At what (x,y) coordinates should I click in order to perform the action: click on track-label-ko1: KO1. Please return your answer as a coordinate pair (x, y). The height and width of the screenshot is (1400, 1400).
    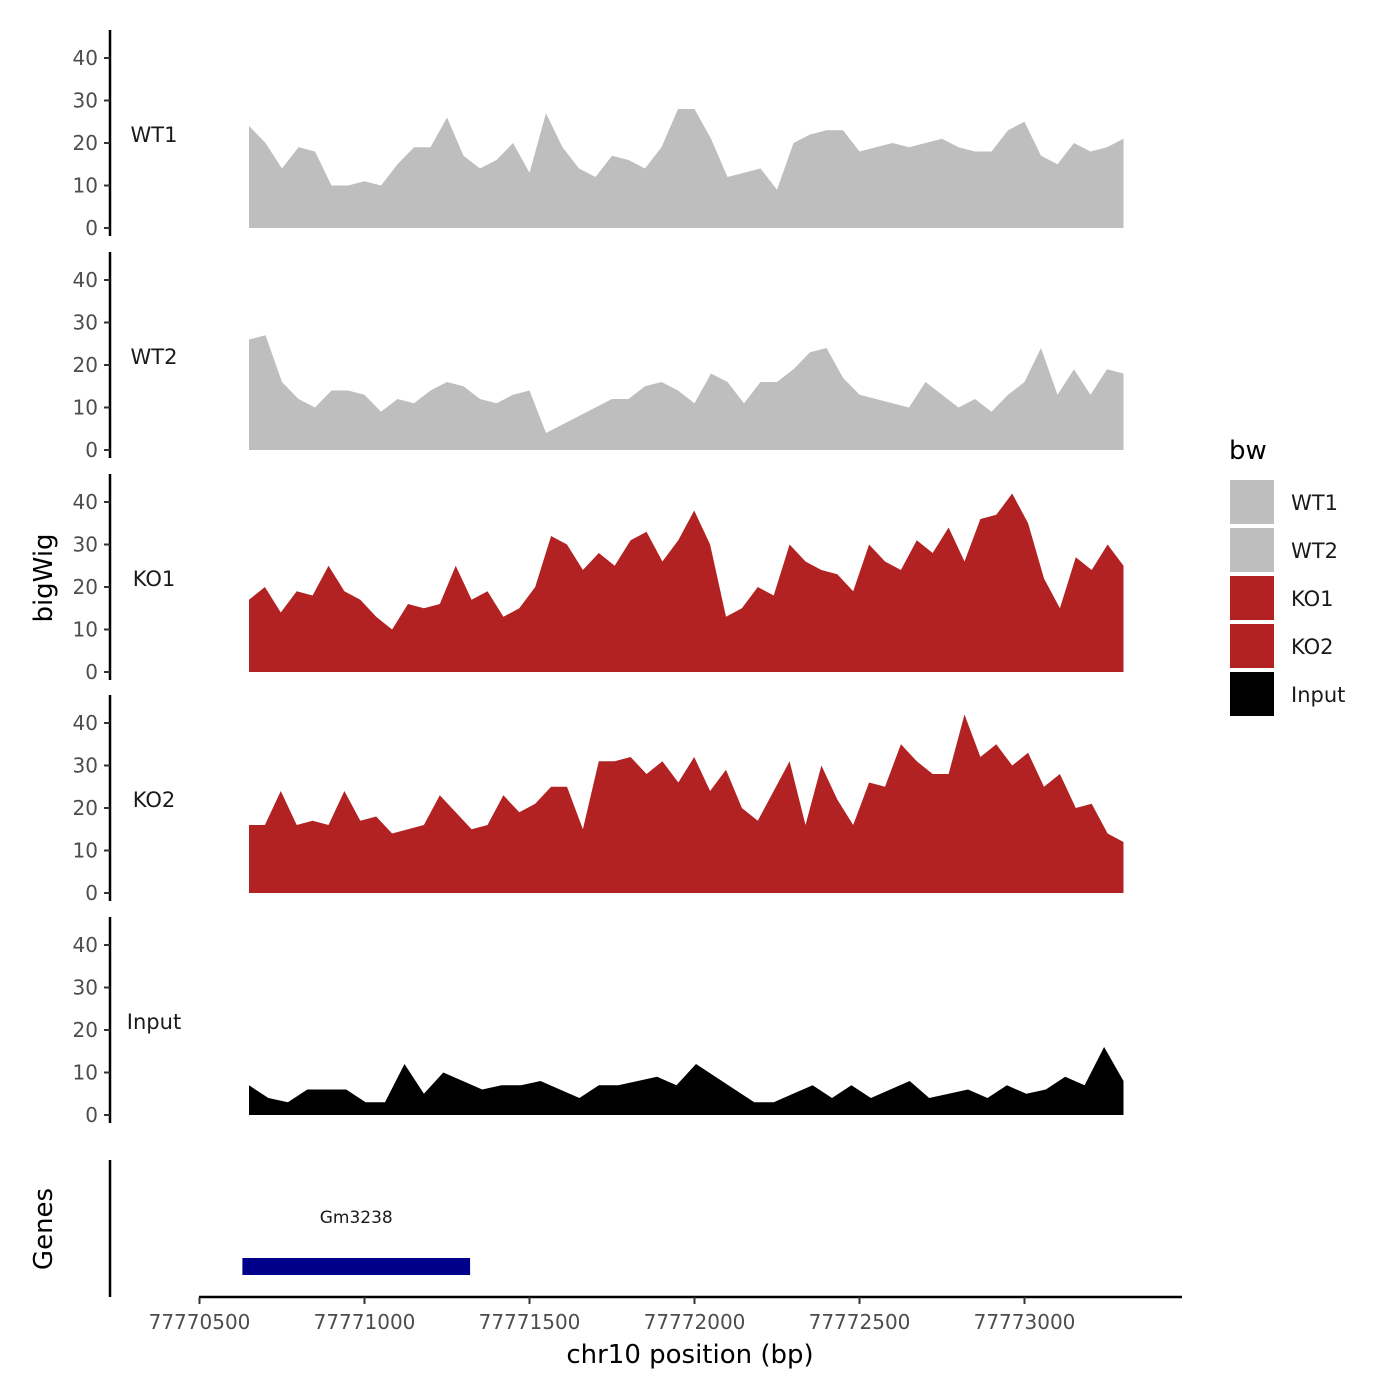
    Looking at the image, I should click on (154, 579).